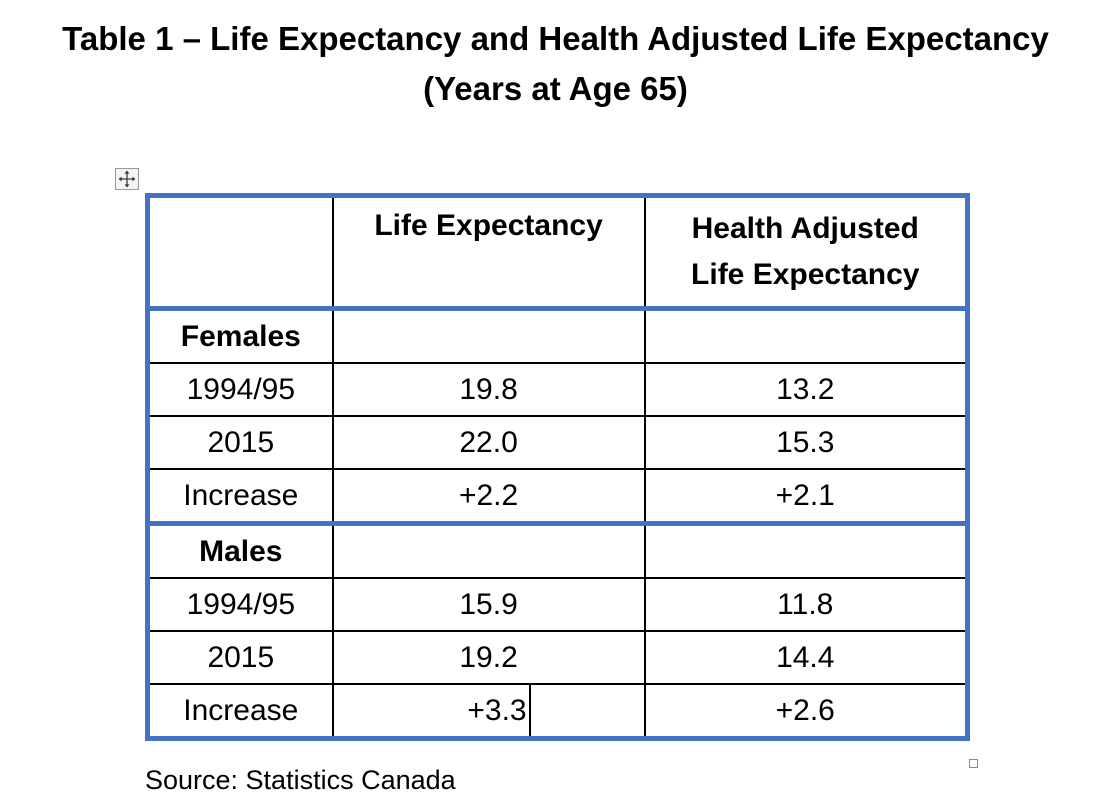 The width and height of the screenshot is (1111, 810). What do you see at coordinates (300, 780) in the screenshot?
I see `source-note: Source: Statistics Canada` at bounding box center [300, 780].